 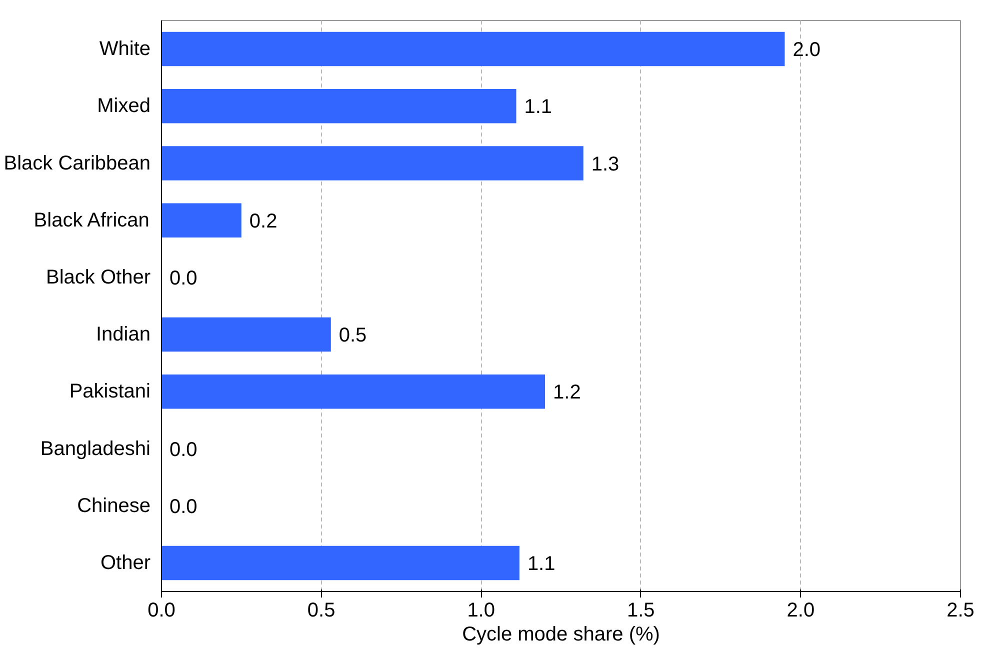 I want to click on y-tick-label: Mixed, so click(x=124, y=106).